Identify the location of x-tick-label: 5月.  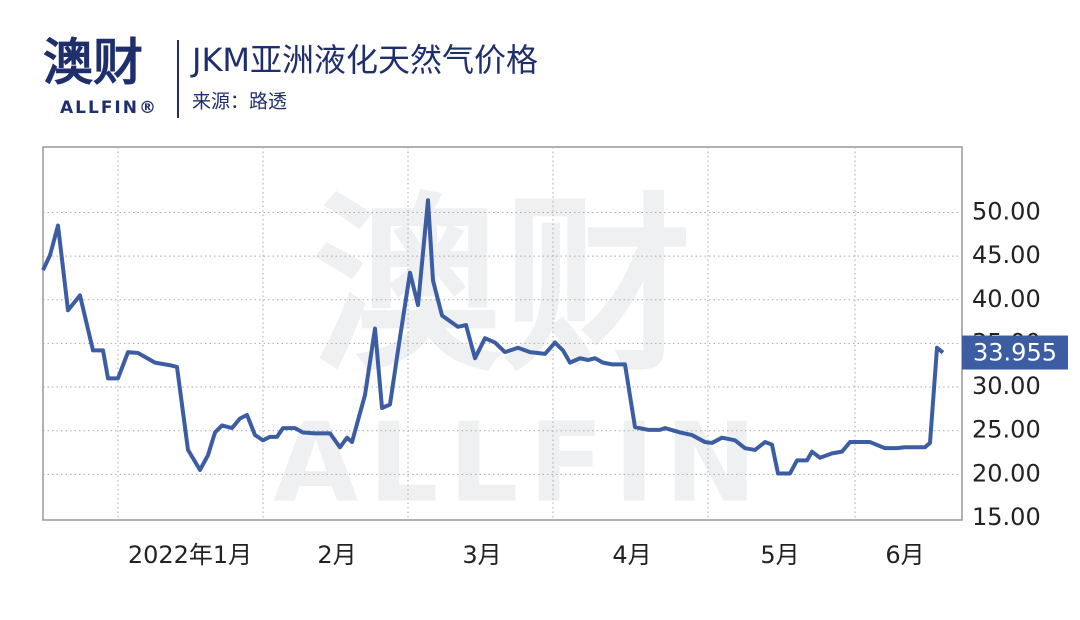
(779, 555).